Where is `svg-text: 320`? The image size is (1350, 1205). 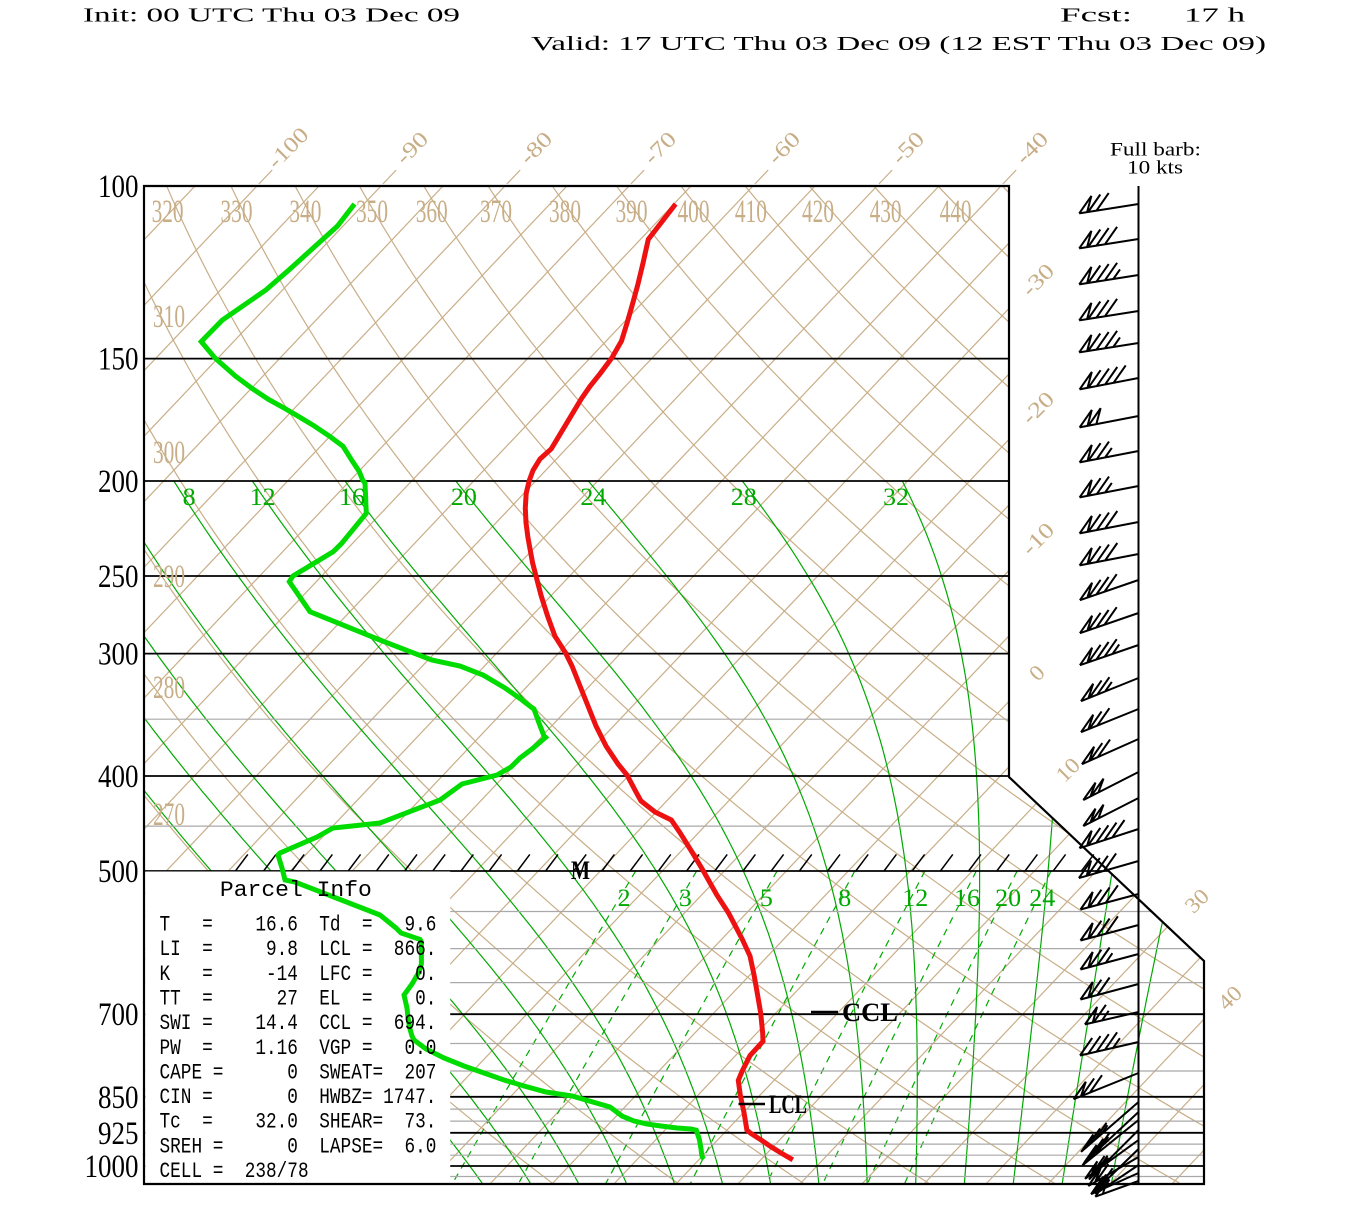
svg-text: 320 is located at coordinates (168, 212).